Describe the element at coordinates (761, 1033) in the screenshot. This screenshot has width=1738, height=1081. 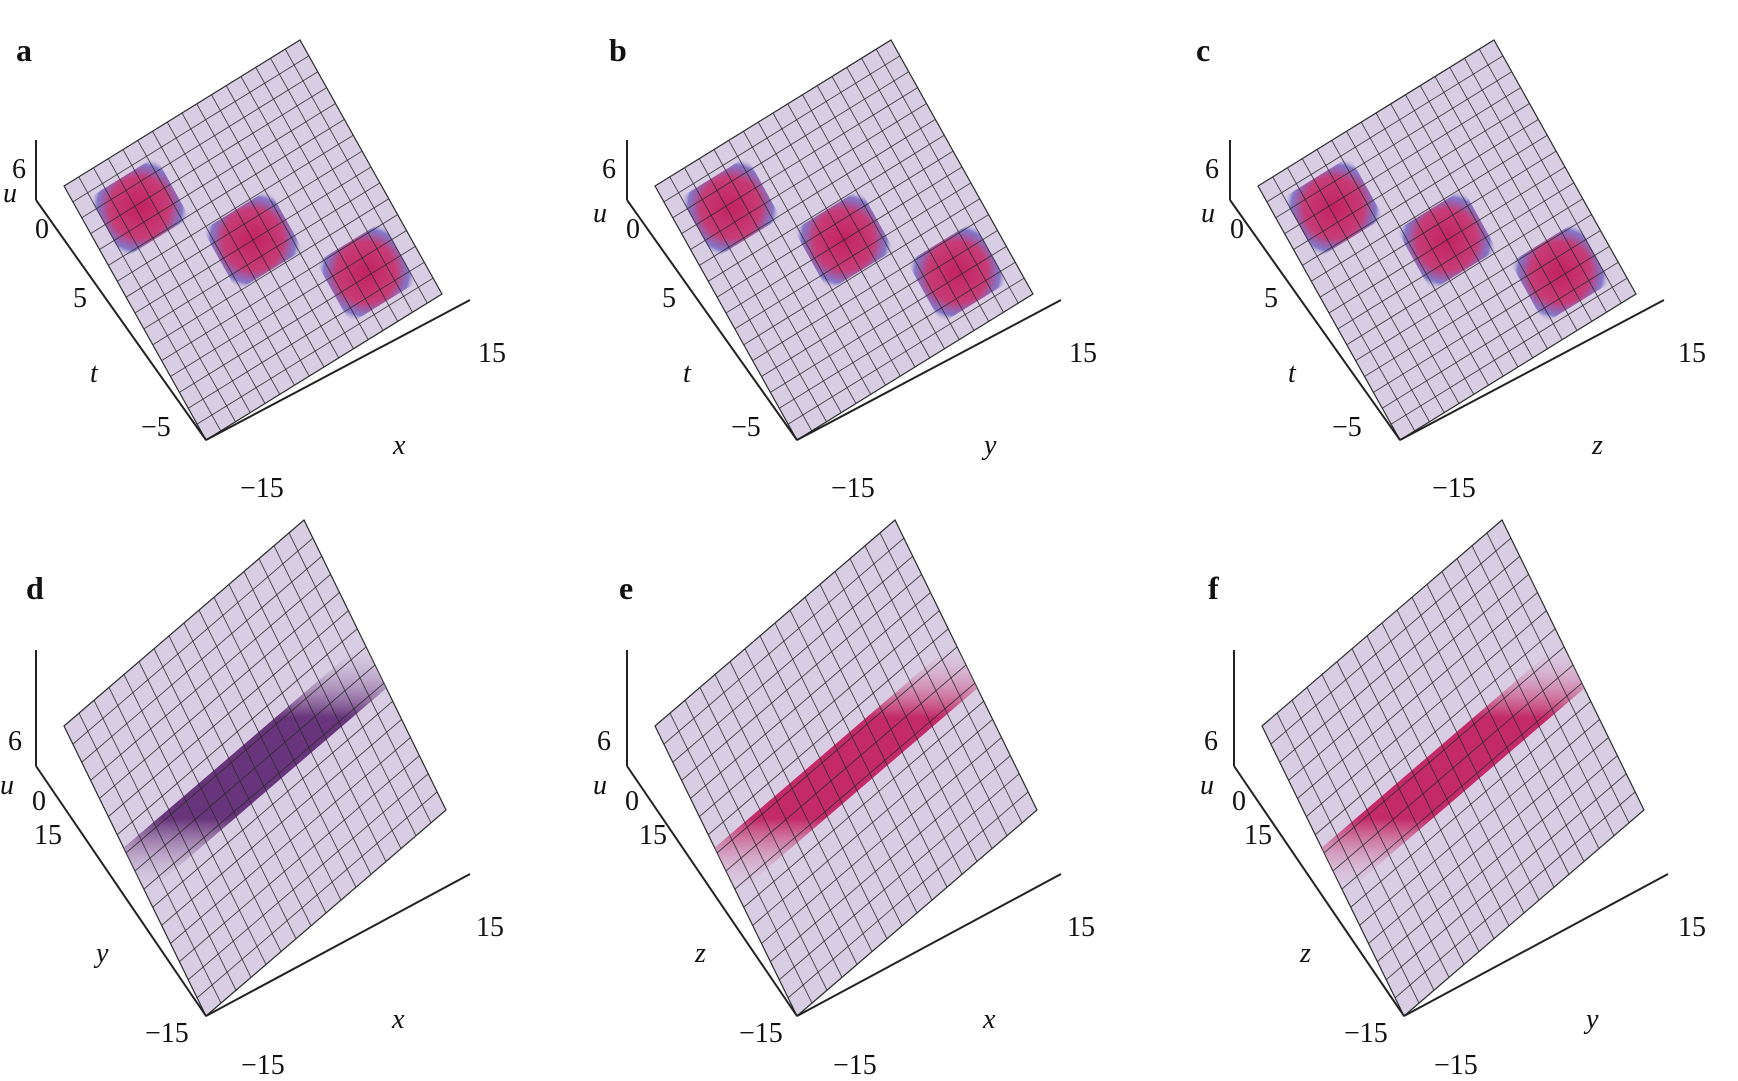
I see `tick-d-b-e: −15` at that location.